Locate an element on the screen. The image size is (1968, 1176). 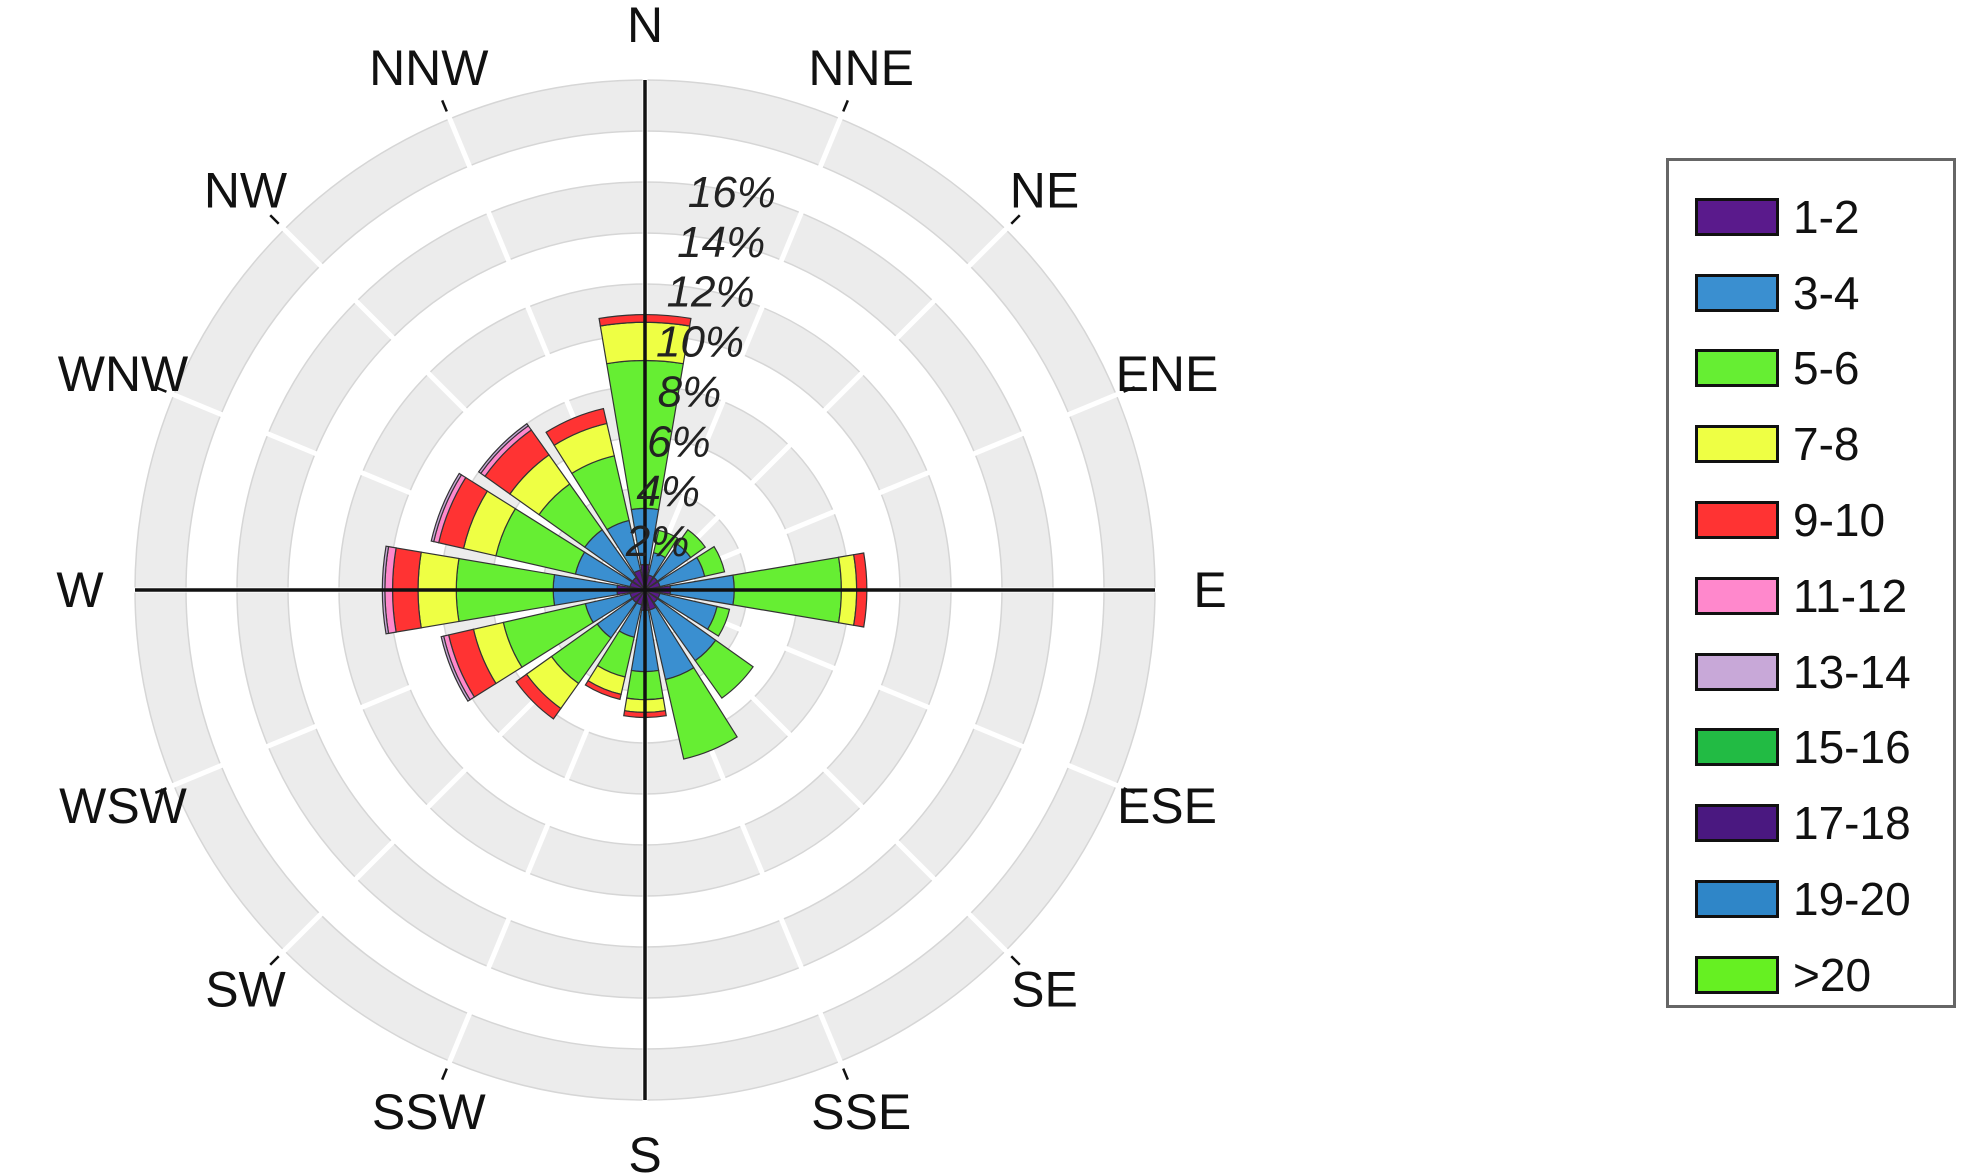
spoke-ene is located at coordinates (881, 492).